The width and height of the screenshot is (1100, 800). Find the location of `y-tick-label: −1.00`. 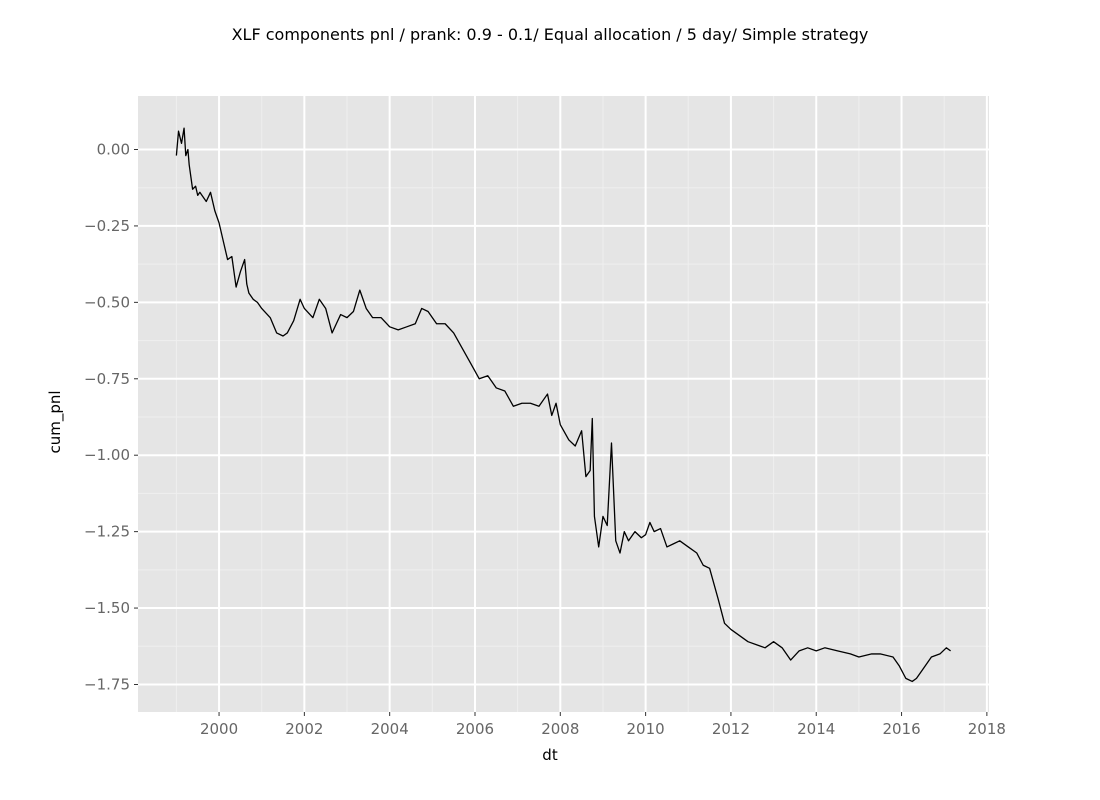

y-tick-label: −1.00 is located at coordinates (107, 455).